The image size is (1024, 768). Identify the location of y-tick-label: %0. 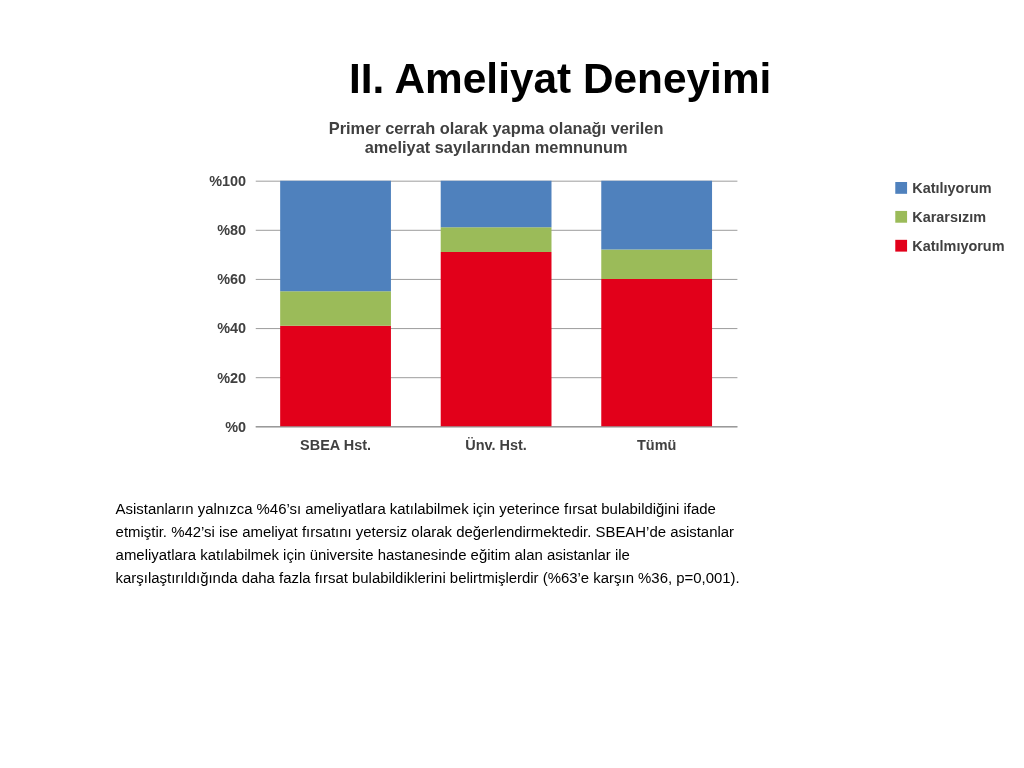
(236, 426).